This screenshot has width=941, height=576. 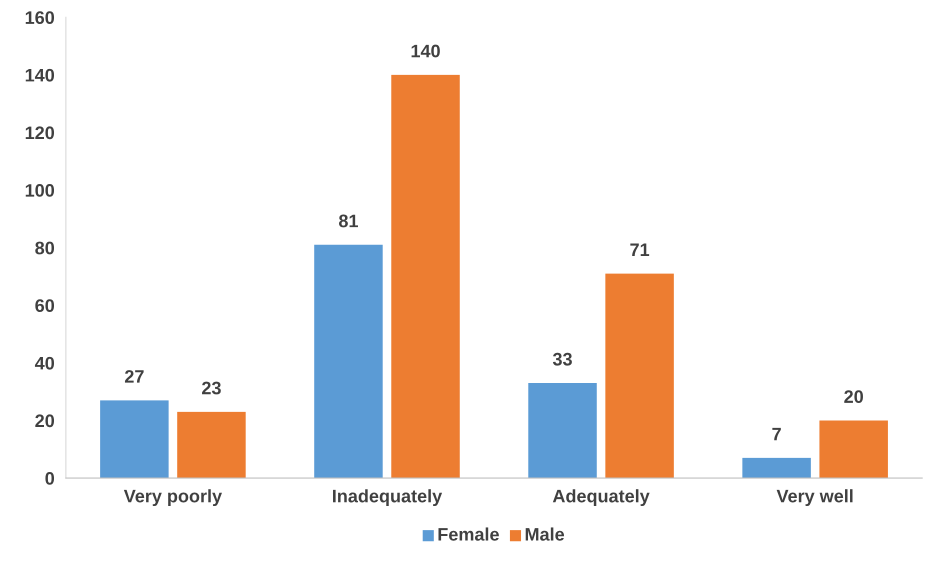 I want to click on x-tick-label: Adequately, so click(x=601, y=497).